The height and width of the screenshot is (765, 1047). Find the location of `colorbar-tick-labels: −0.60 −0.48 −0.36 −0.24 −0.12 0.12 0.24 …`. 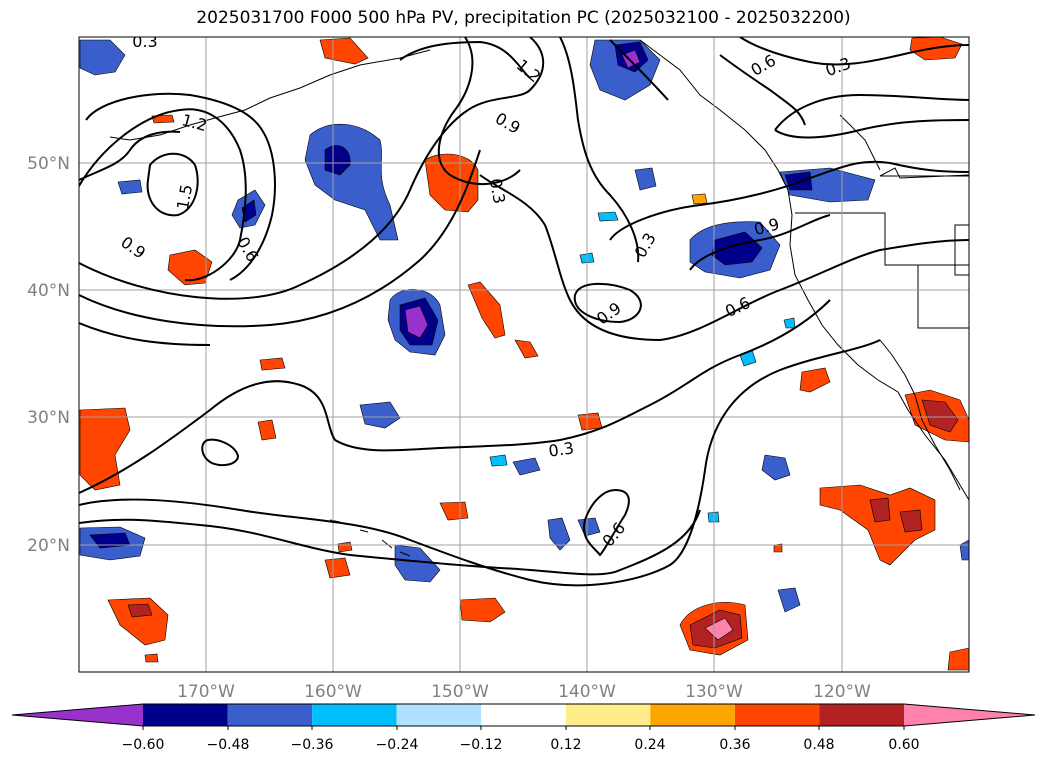

colorbar-tick-labels: −0.60 −0.48 −0.36 −0.24 −0.12 0.12 0.24 … is located at coordinates (521, 745).